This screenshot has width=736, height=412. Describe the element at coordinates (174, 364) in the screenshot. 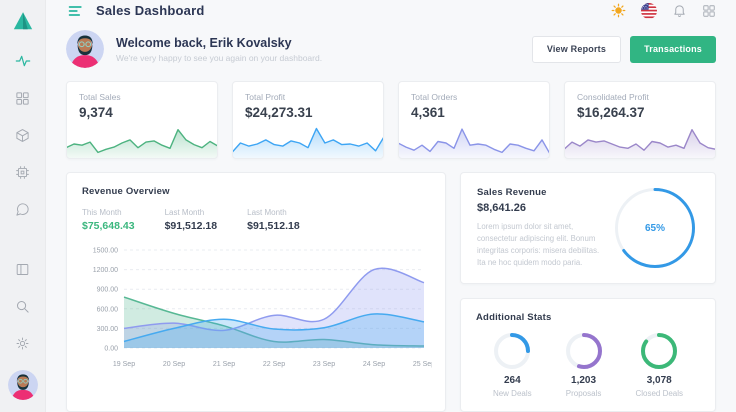

I see `svg-text: 20 Sep` at that location.